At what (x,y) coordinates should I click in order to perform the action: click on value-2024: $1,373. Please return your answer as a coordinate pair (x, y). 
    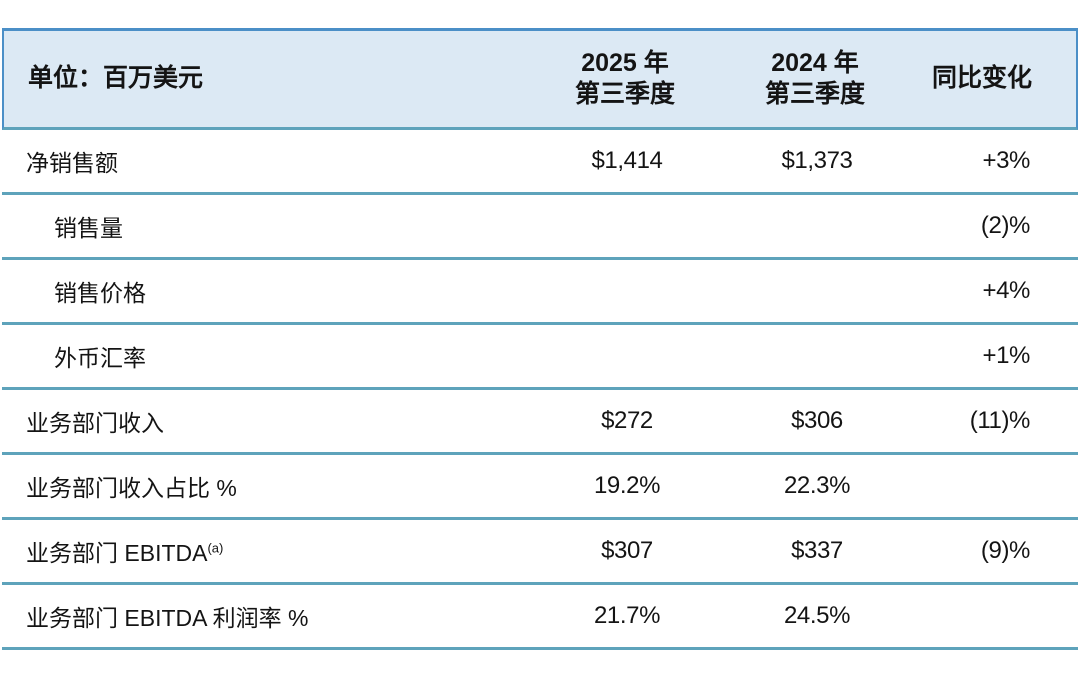
    Looking at the image, I should click on (817, 160).